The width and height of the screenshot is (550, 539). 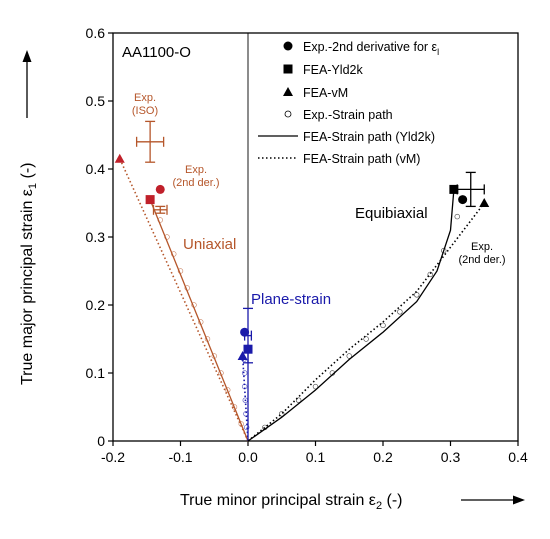 I want to click on x-tick-label: 0.2, so click(x=383, y=457).